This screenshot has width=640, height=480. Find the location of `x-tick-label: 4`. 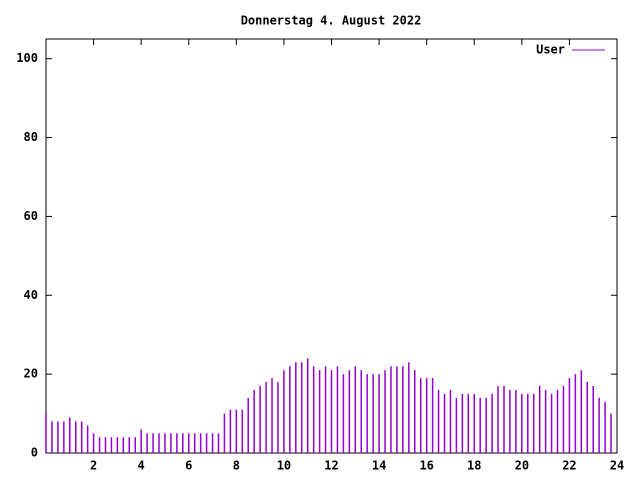

x-tick-label: 4 is located at coordinates (141, 466).